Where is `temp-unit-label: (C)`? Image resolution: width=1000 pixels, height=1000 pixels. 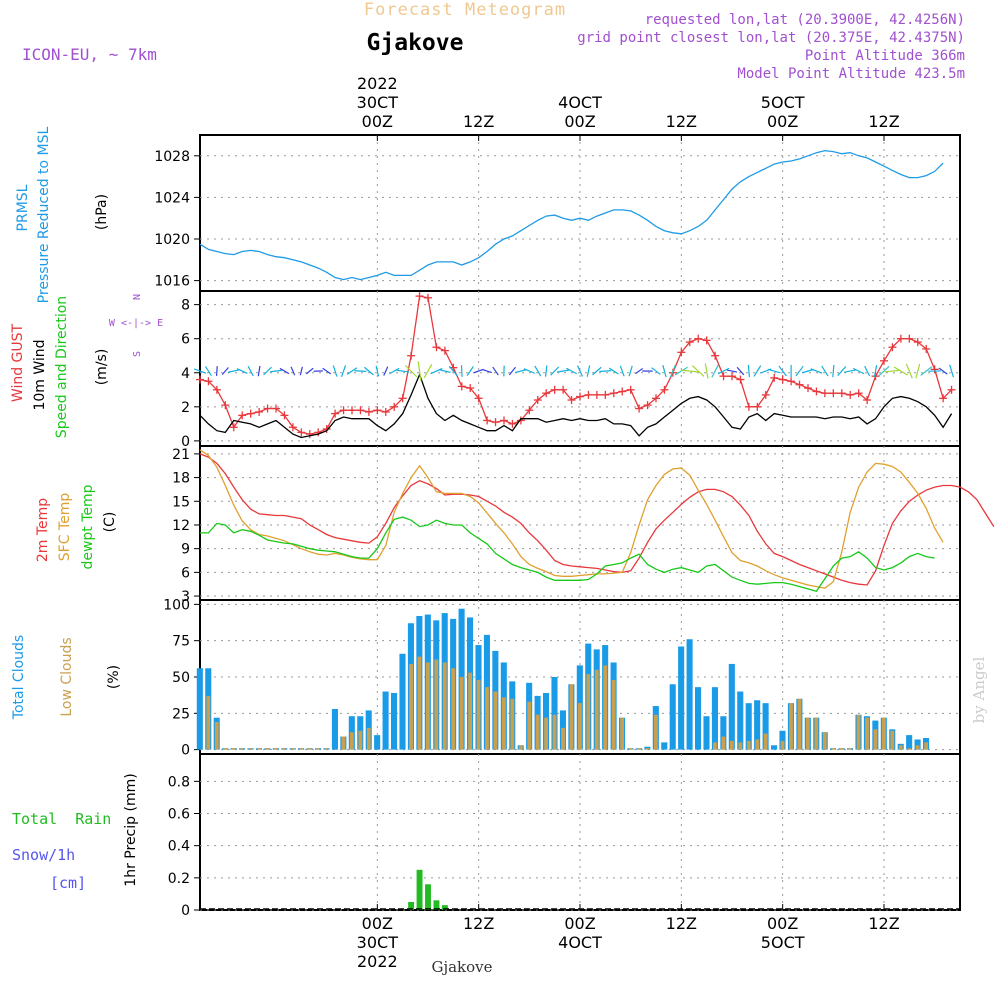
temp-unit-label: (C) is located at coordinates (110, 522).